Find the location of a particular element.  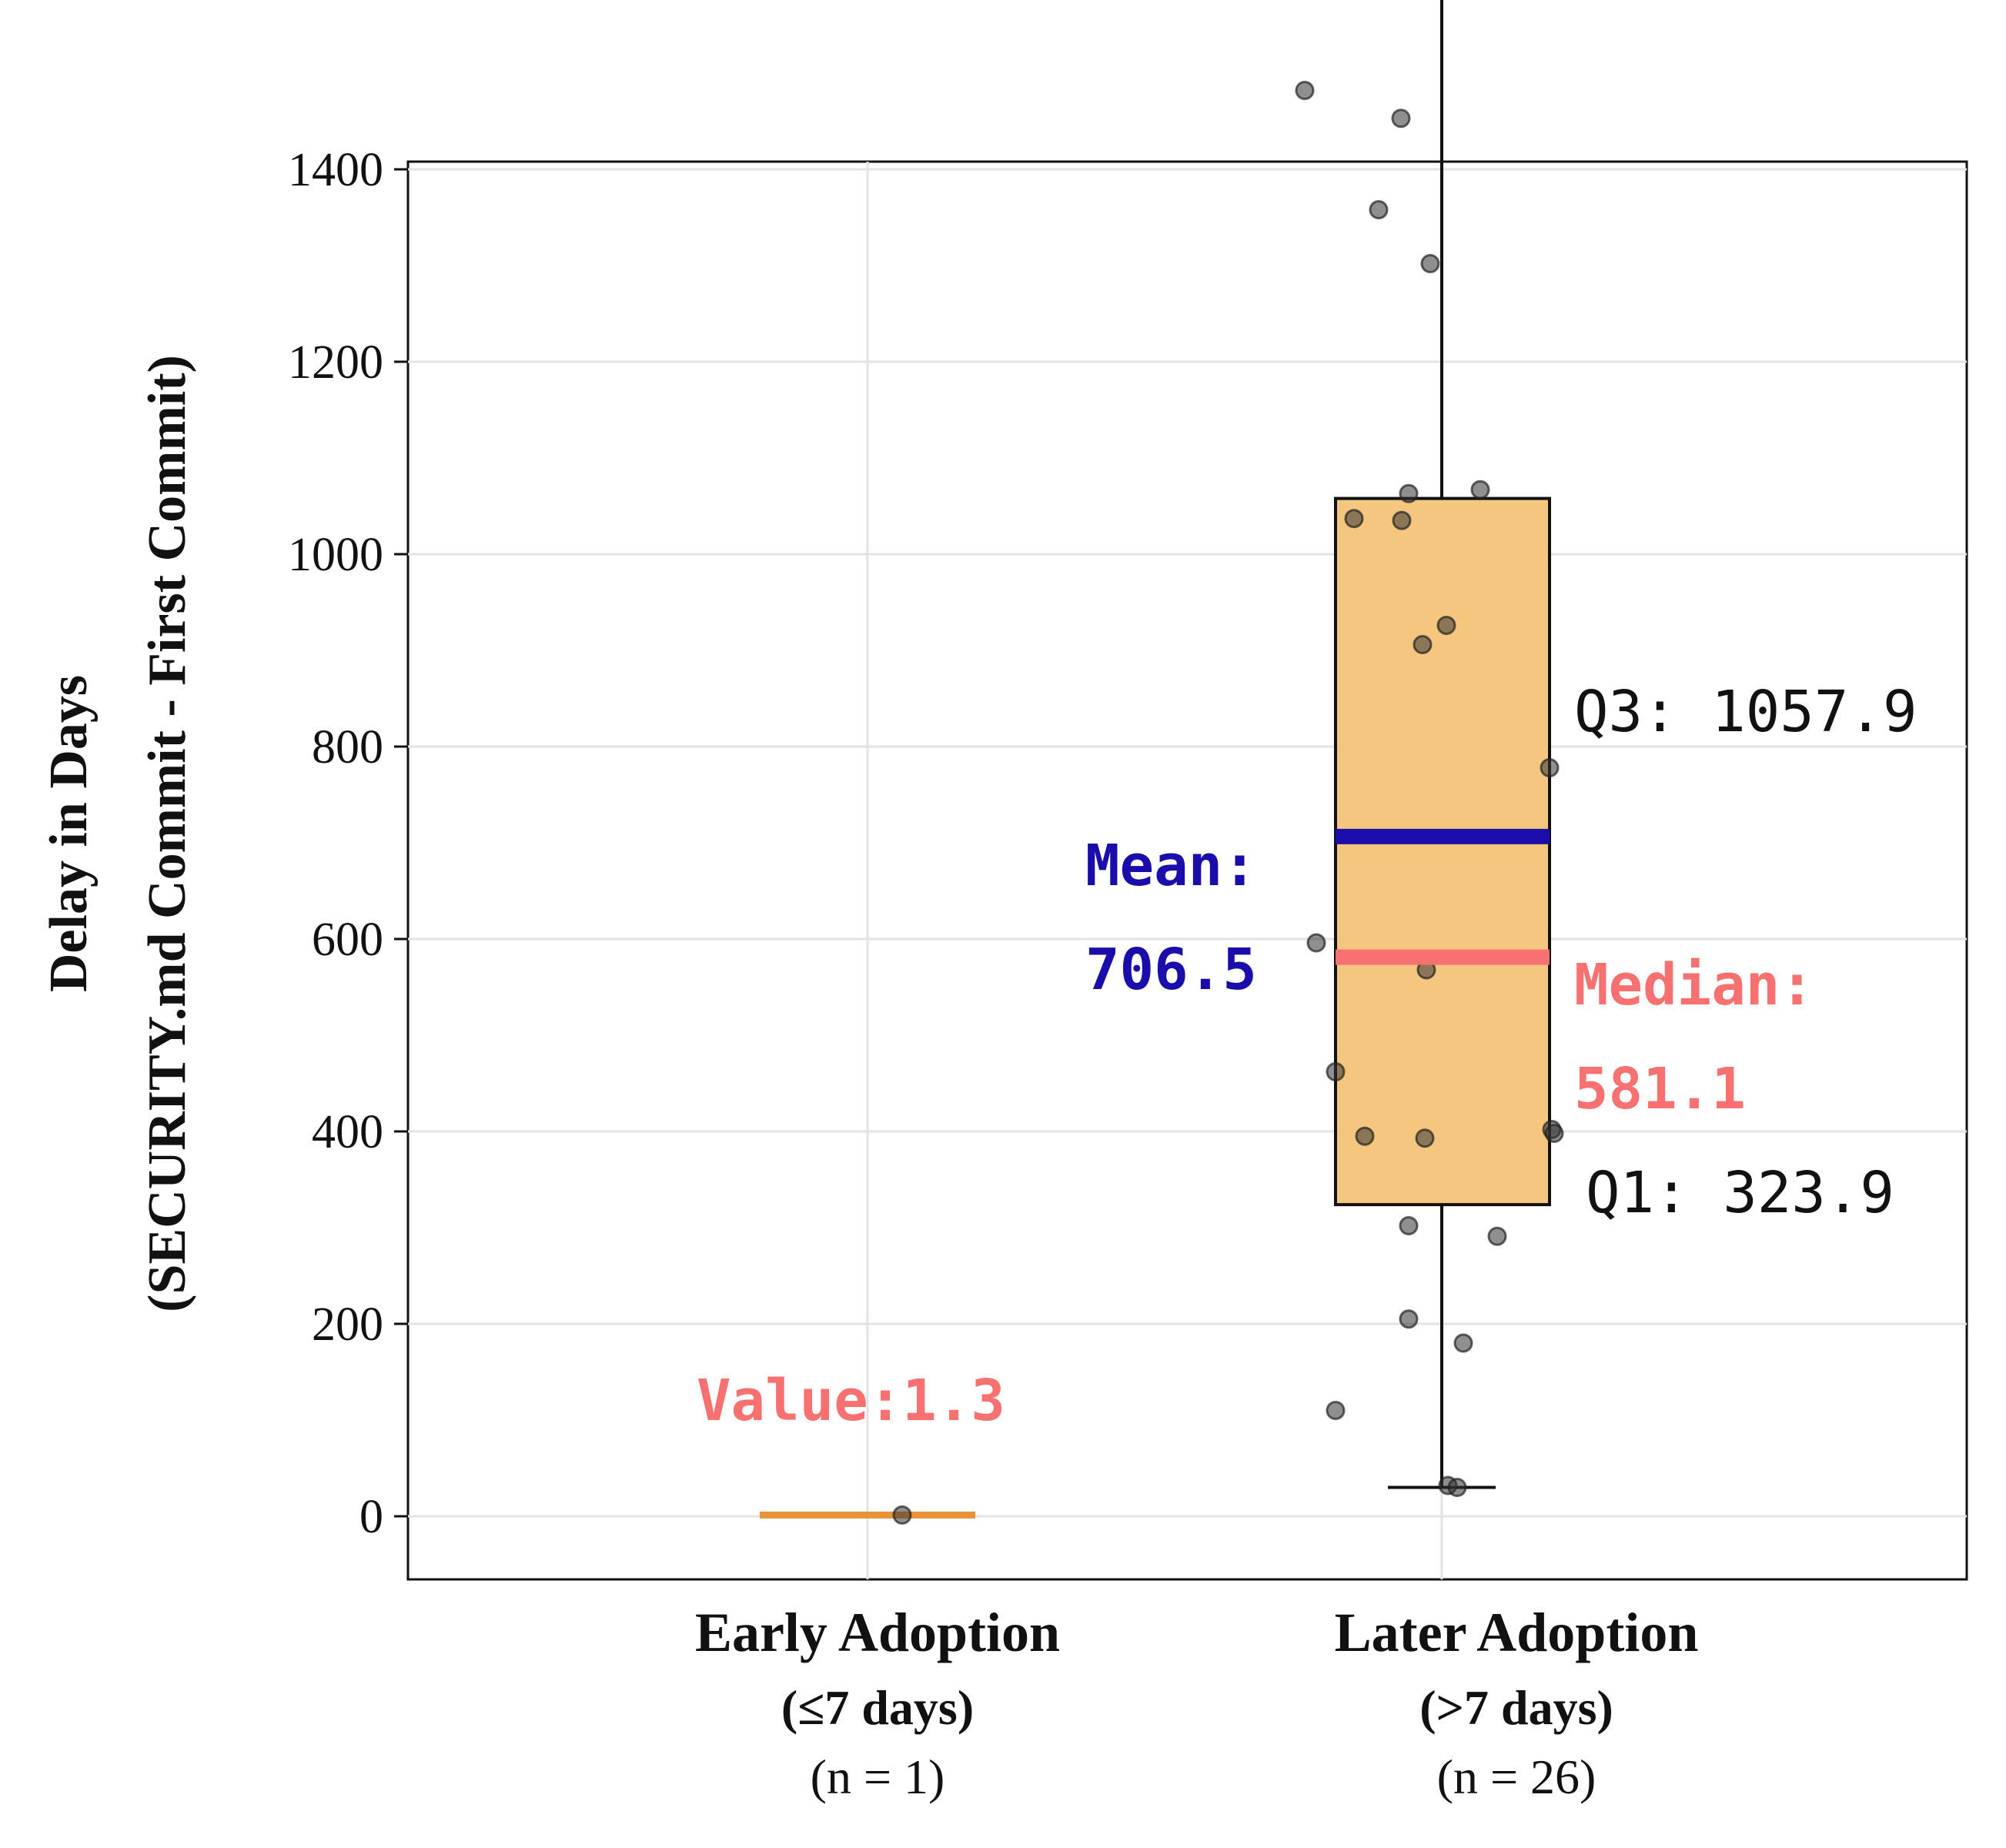

y-tick-label: 600 is located at coordinates (347, 940).